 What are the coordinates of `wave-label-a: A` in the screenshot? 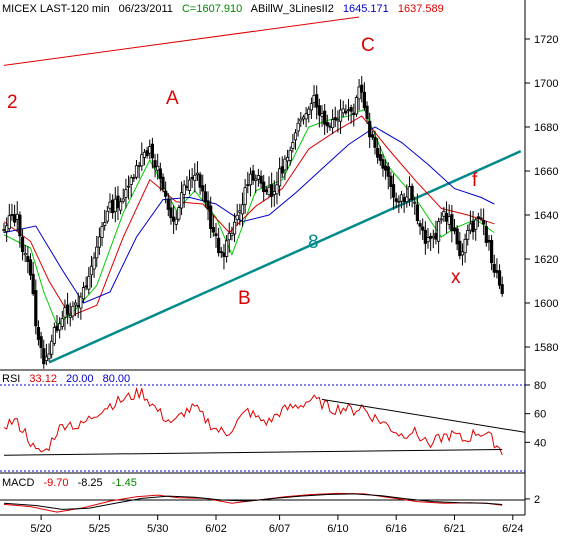 It's located at (172, 98).